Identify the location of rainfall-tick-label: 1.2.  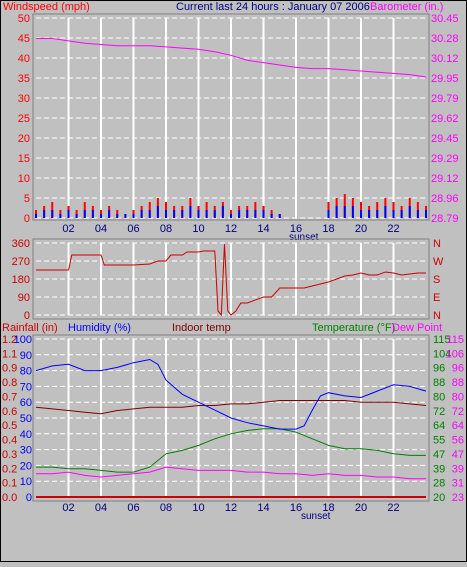
(9, 340).